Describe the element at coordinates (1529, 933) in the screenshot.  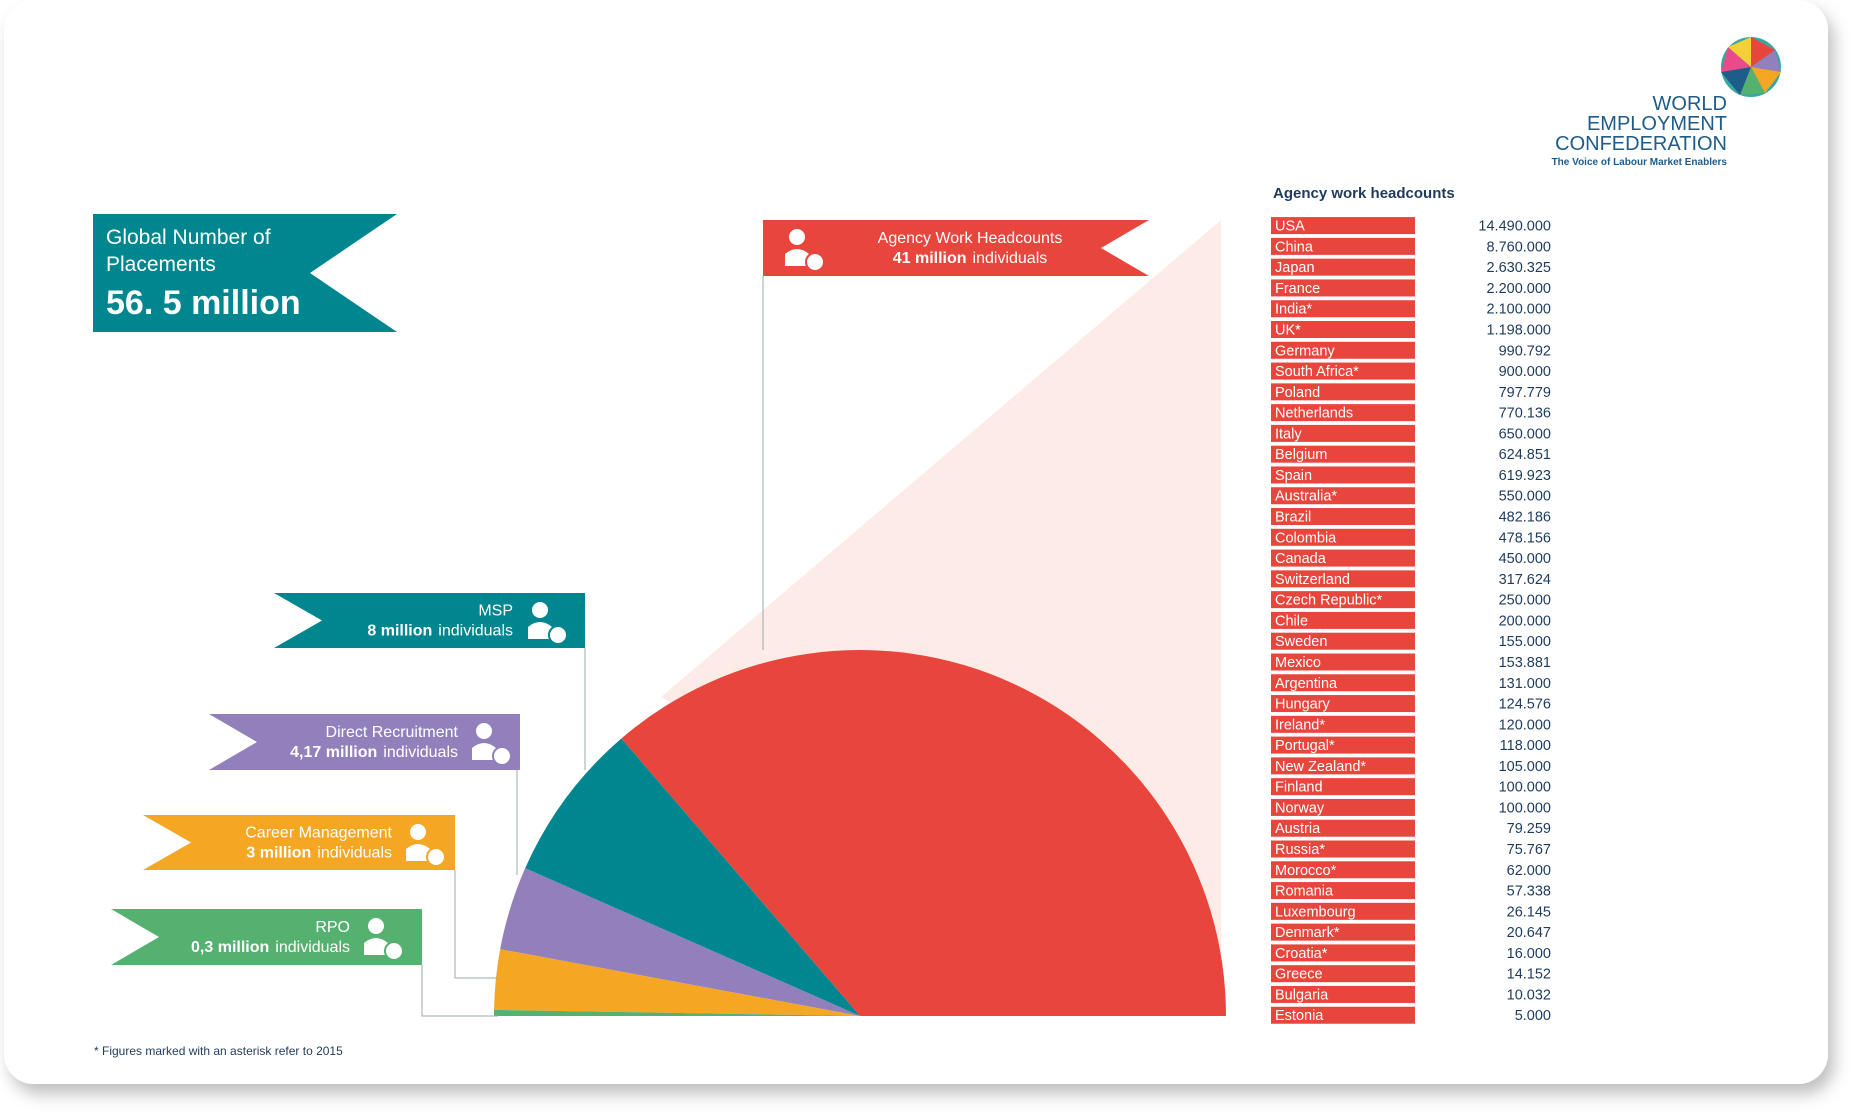
I see `headcount: 20.647` at that location.